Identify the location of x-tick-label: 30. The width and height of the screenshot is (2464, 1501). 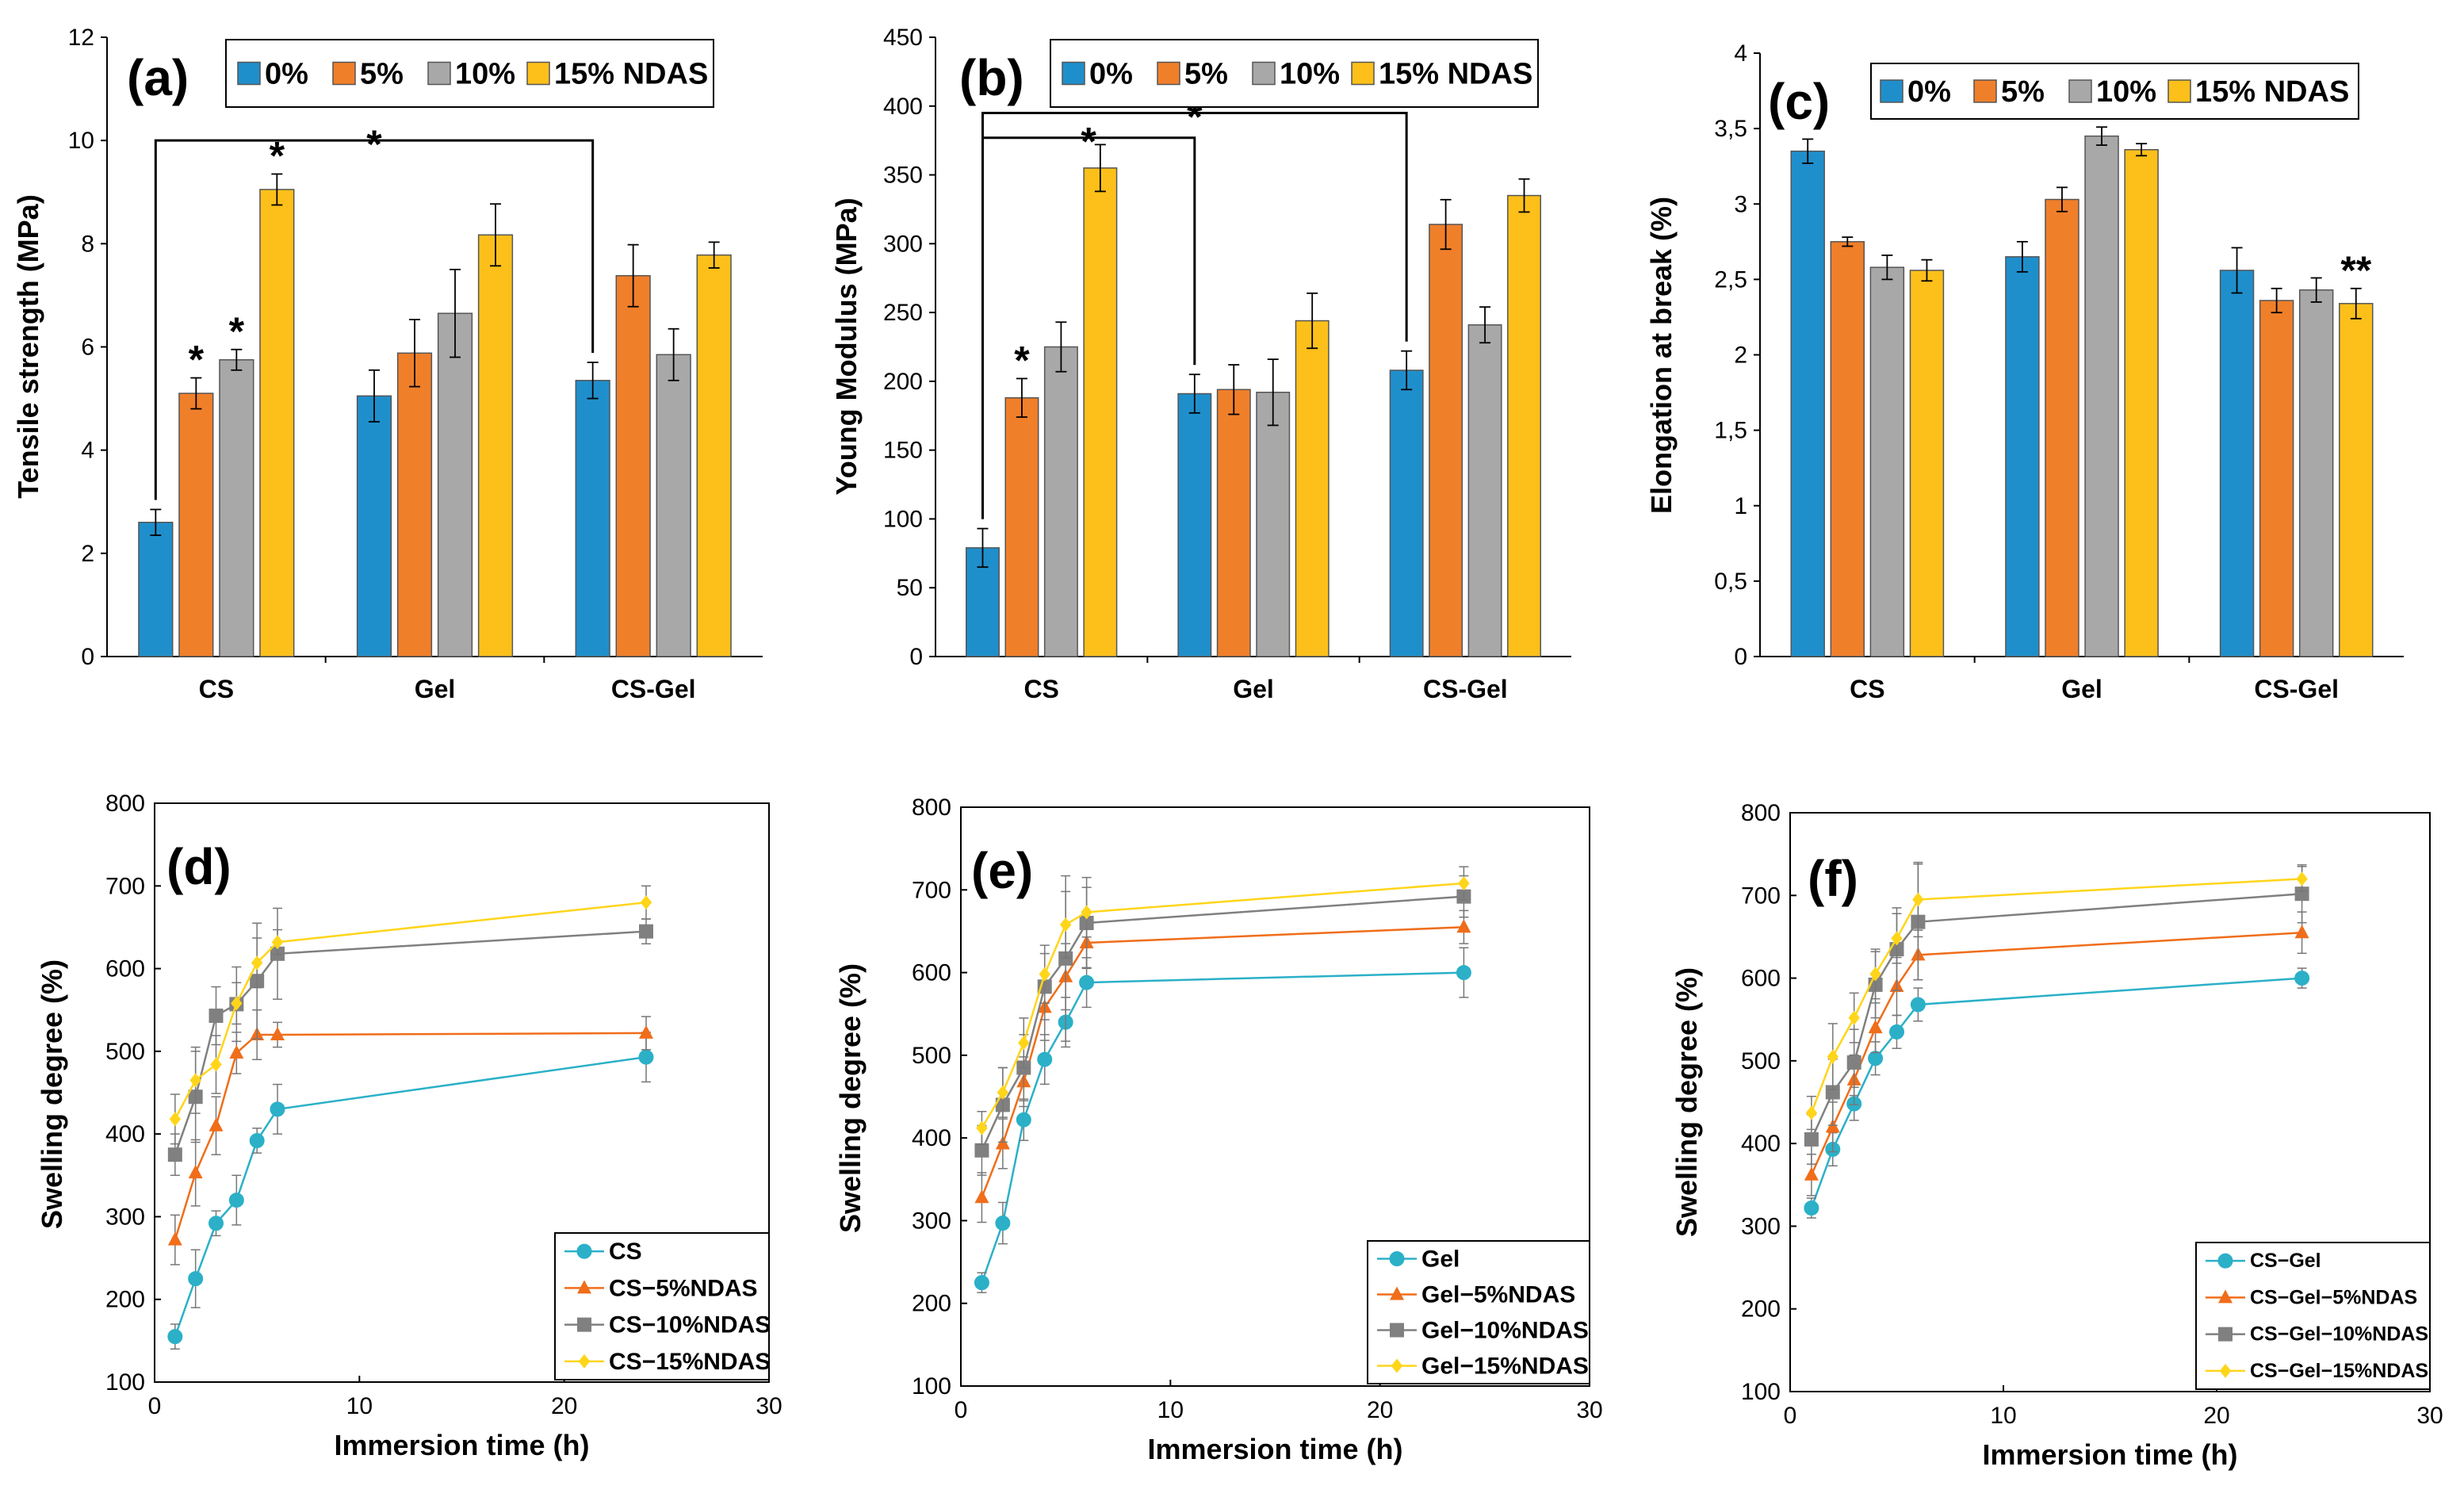
(2430, 1416).